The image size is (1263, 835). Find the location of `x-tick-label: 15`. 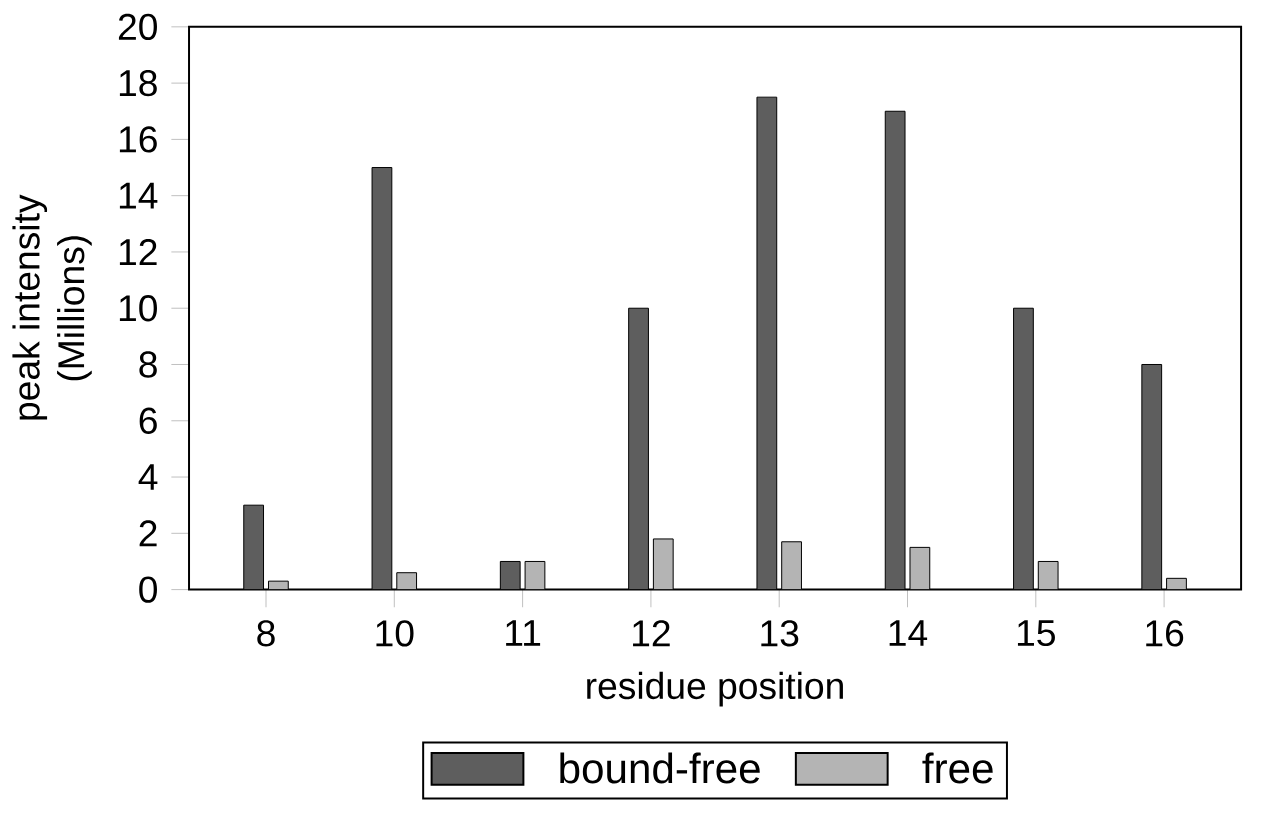

x-tick-label: 15 is located at coordinates (1036, 633).